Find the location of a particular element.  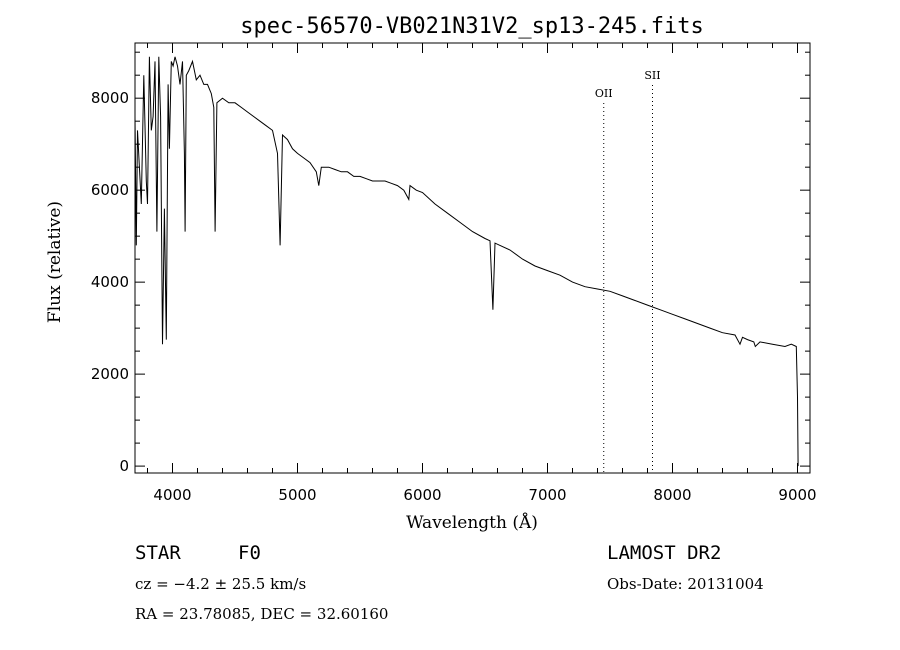

y-tick-label: 6000 is located at coordinates (110, 190).